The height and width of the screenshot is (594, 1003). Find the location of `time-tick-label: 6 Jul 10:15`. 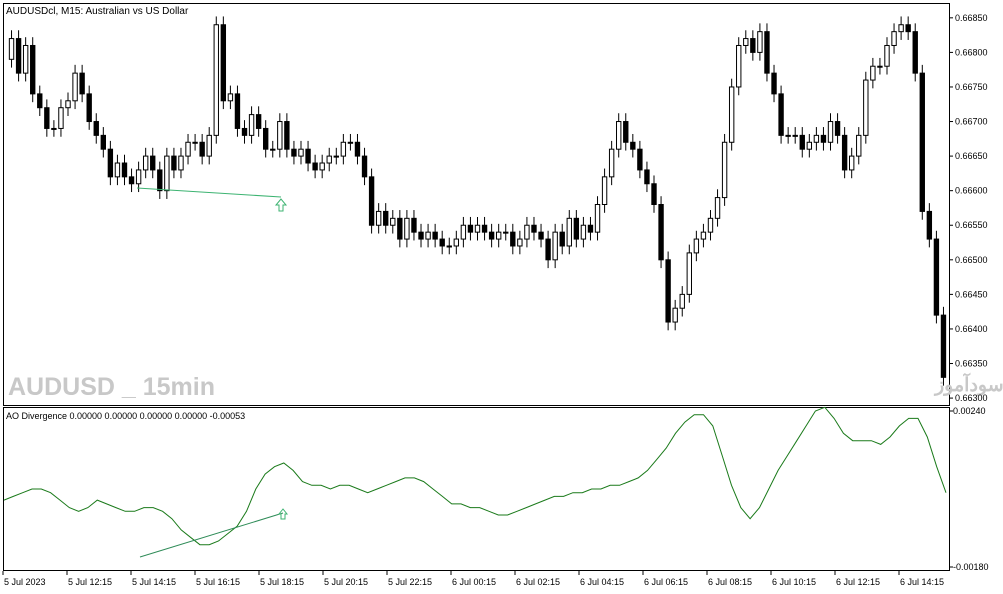

time-tick-label: 6 Jul 10:15 is located at coordinates (794, 582).